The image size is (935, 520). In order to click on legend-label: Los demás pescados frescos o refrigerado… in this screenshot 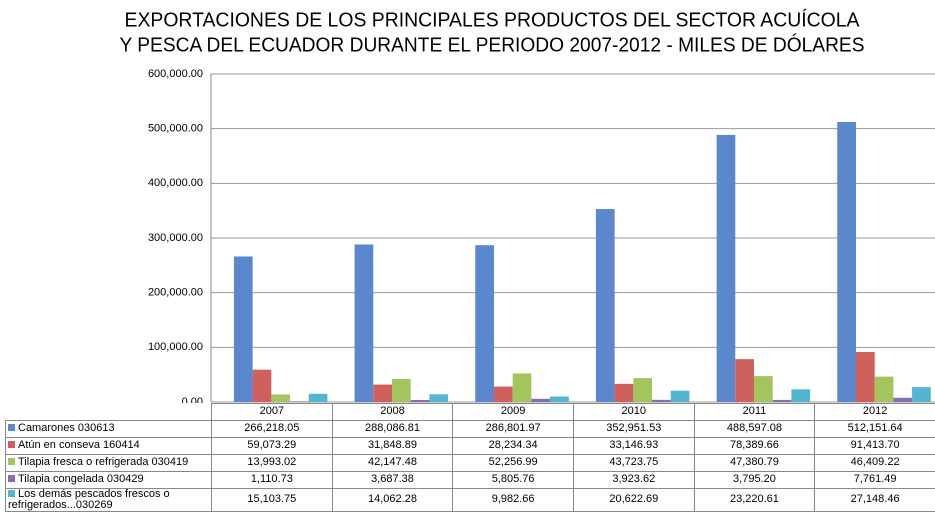, I will do `click(89, 499)`.